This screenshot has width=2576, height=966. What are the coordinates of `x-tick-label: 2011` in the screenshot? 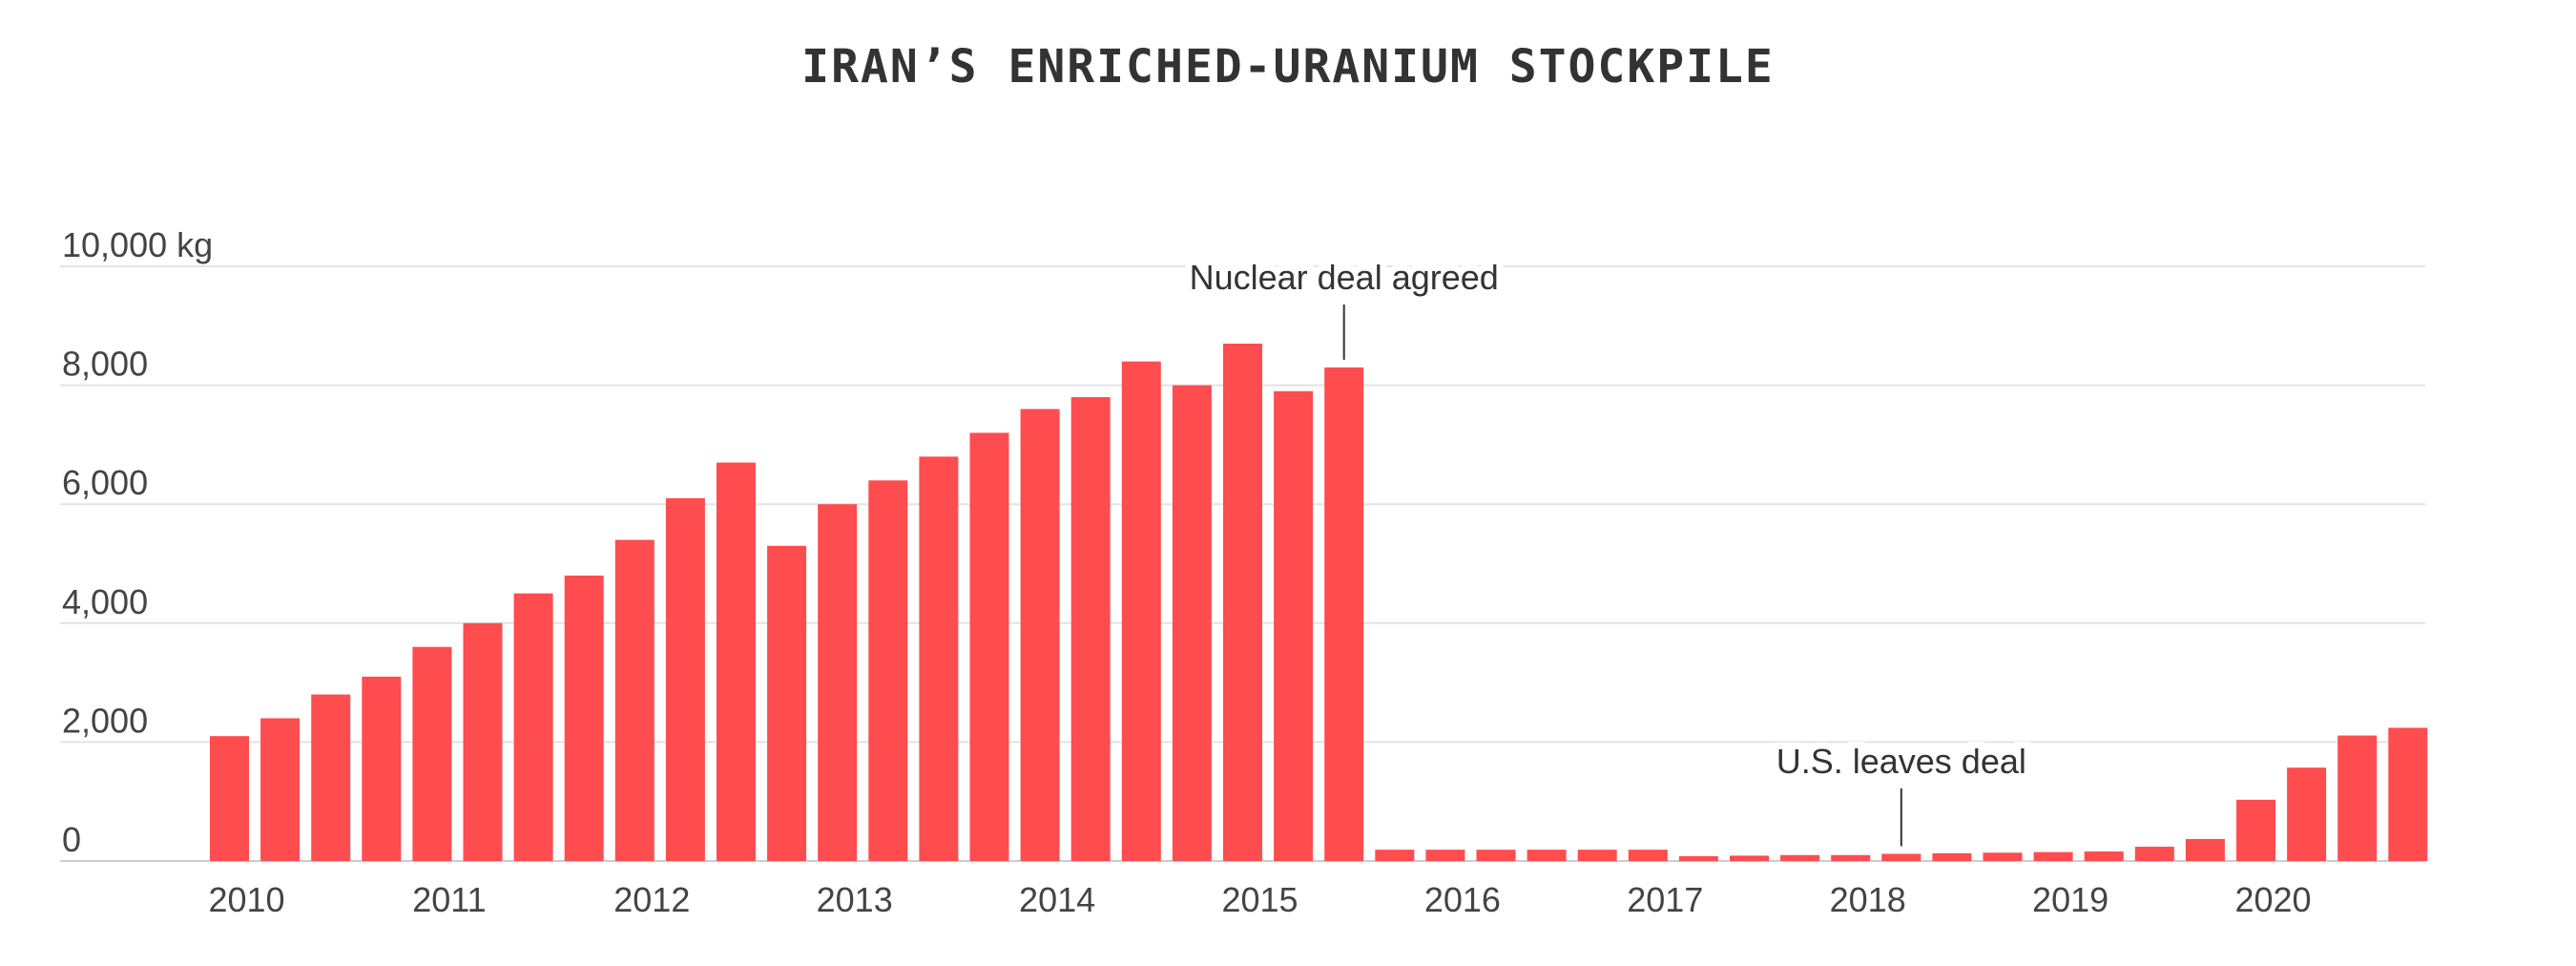 It's located at (449, 900).